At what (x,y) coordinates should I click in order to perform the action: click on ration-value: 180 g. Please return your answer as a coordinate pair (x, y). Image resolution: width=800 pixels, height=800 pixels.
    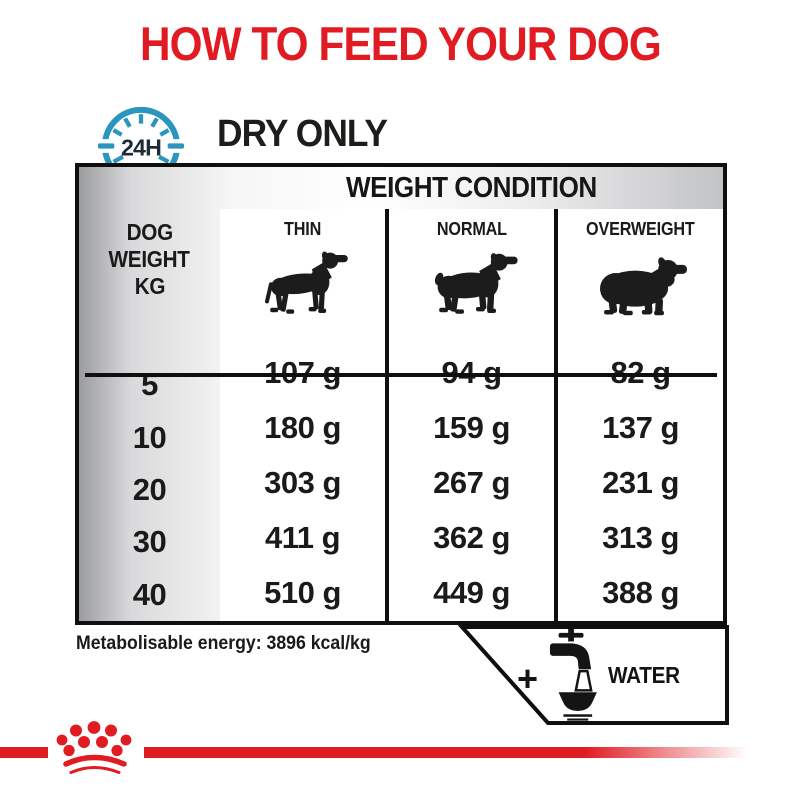
    Looking at the image, I should click on (302, 427).